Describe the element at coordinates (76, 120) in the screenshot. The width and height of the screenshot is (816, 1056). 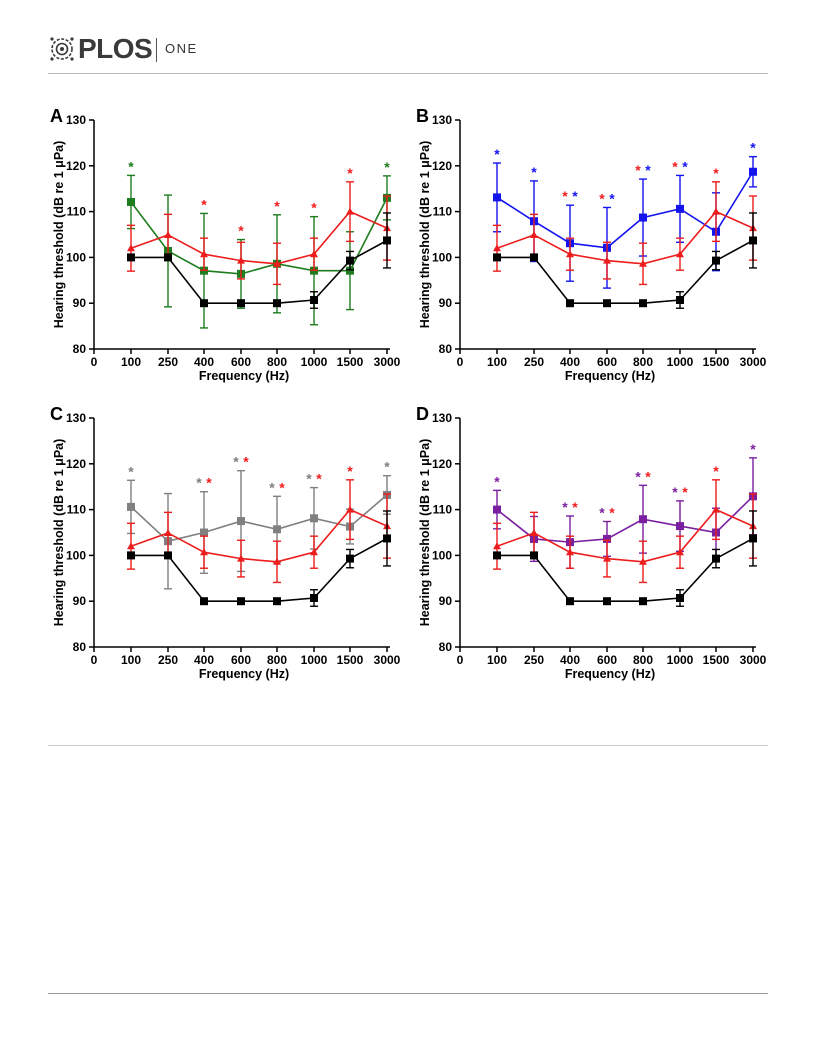
I see `y-tick-label: 130` at that location.